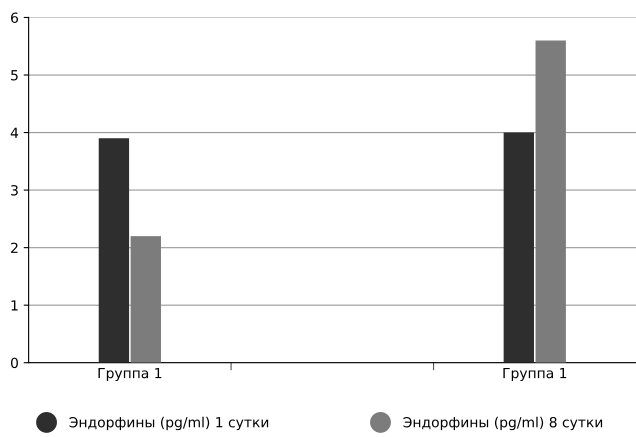 Image resolution: width=636 pixels, height=437 pixels. What do you see at coordinates (14, 75) in the screenshot?
I see `y-tick-label: 5` at bounding box center [14, 75].